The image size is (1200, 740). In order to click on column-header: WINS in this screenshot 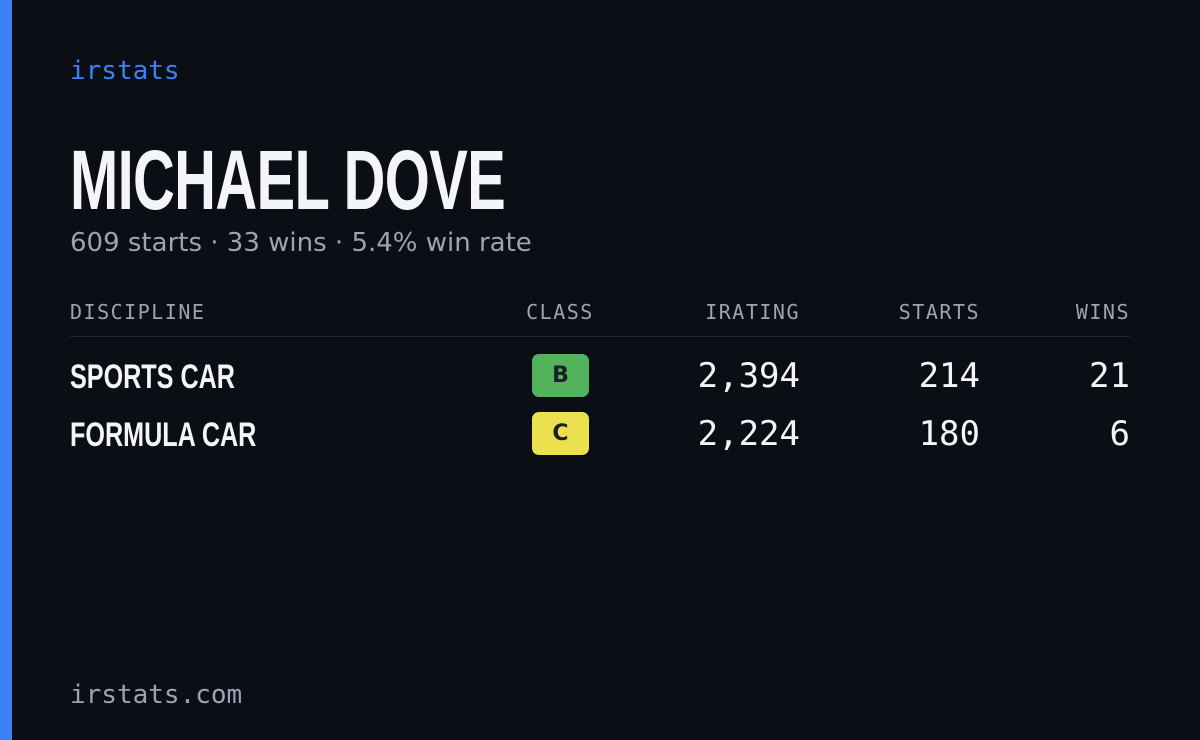, I will do `click(1102, 312)`.